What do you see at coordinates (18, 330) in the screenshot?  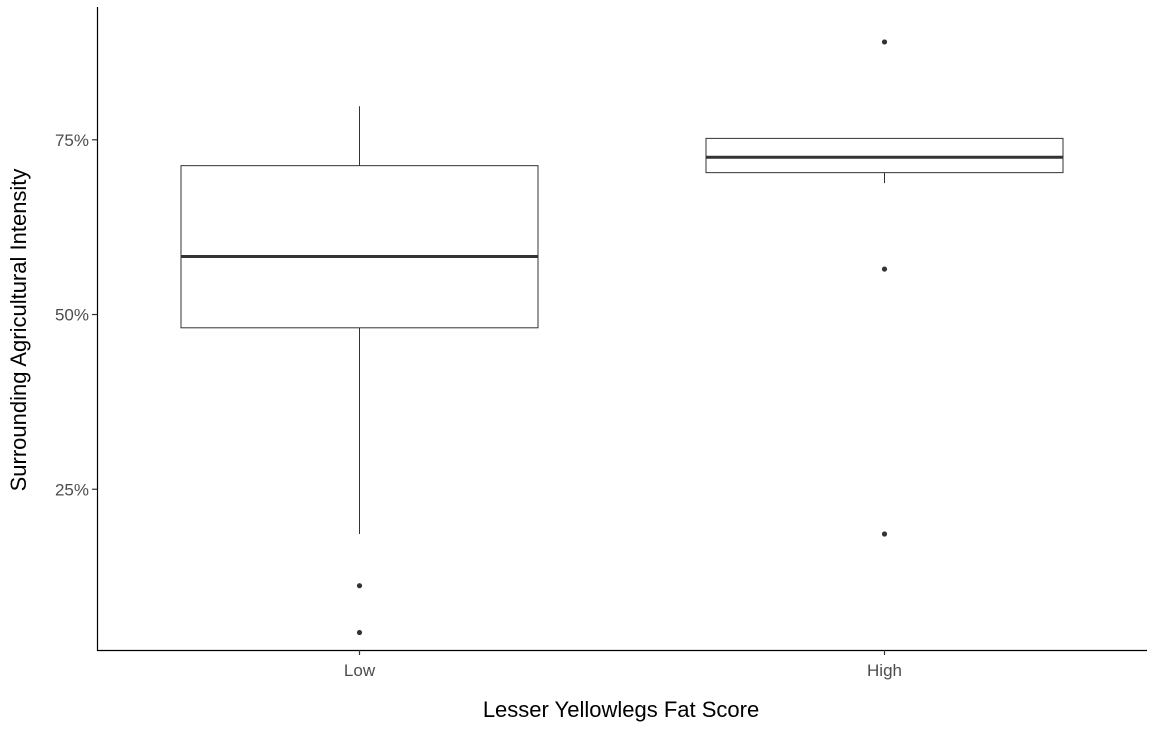 I see `y-axis-title: Surrounding Agricultural Intensity` at bounding box center [18, 330].